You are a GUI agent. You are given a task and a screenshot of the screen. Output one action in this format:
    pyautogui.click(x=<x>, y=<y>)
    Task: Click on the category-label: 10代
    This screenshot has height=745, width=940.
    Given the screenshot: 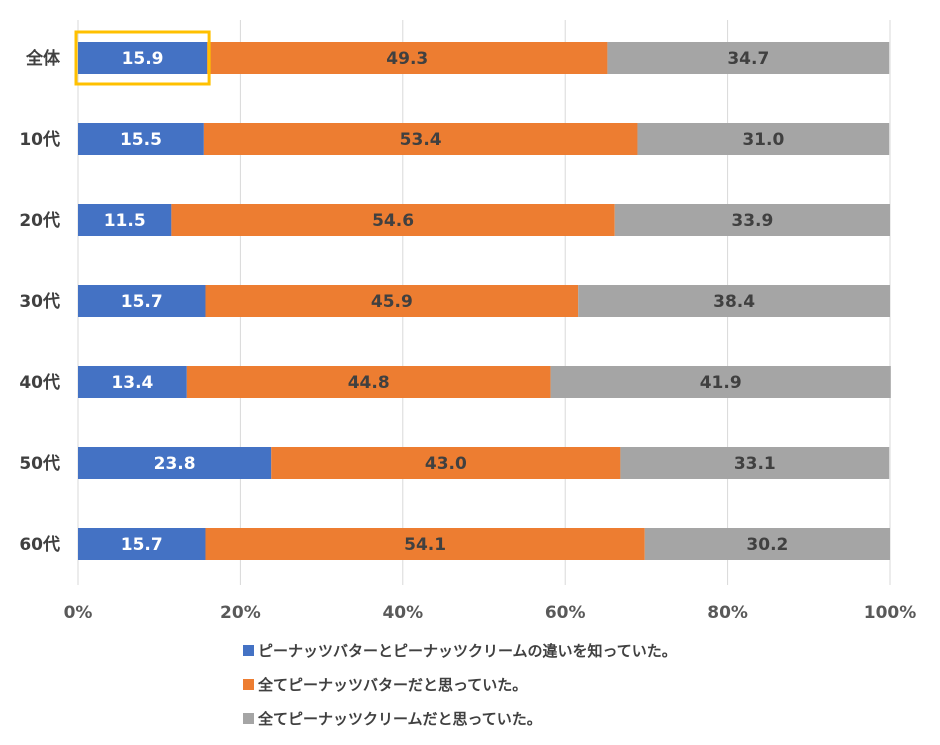 What is the action you would take?
    pyautogui.click(x=39, y=139)
    